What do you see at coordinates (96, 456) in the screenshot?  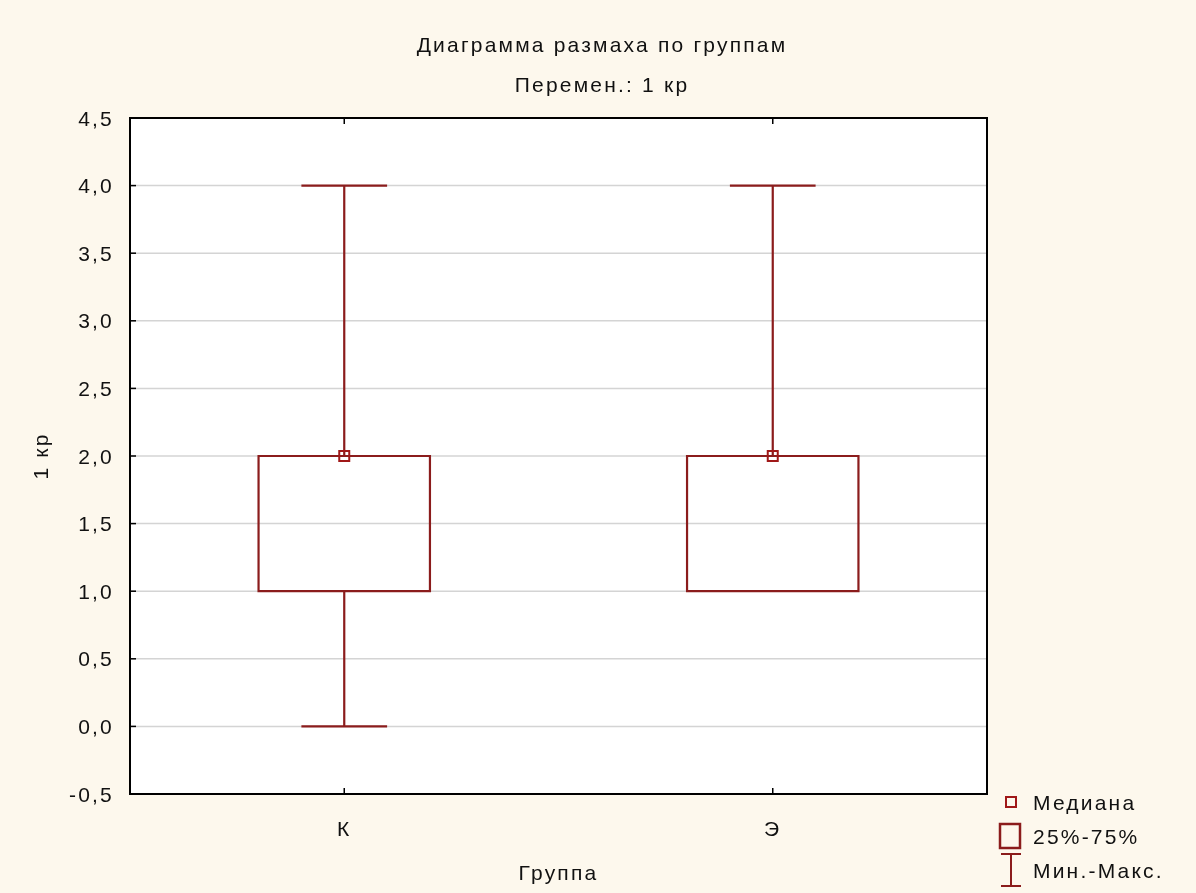 I see `y-tick-label: 2,0` at bounding box center [96, 456].